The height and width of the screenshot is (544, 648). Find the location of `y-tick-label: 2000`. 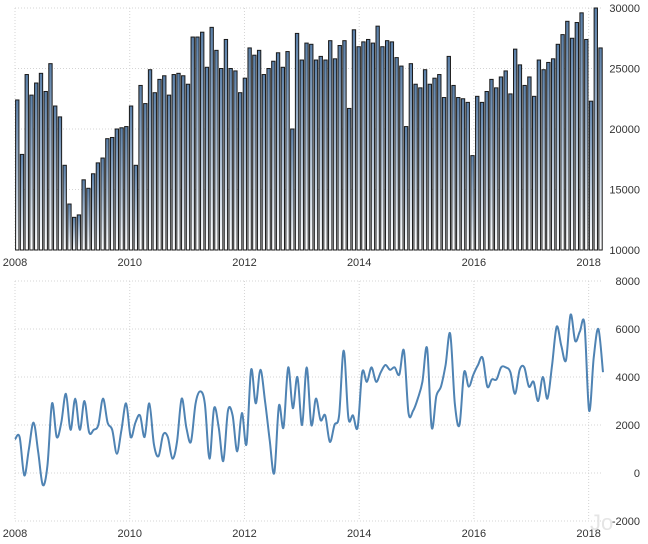

y-tick-label: 2000 is located at coordinates (628, 426).